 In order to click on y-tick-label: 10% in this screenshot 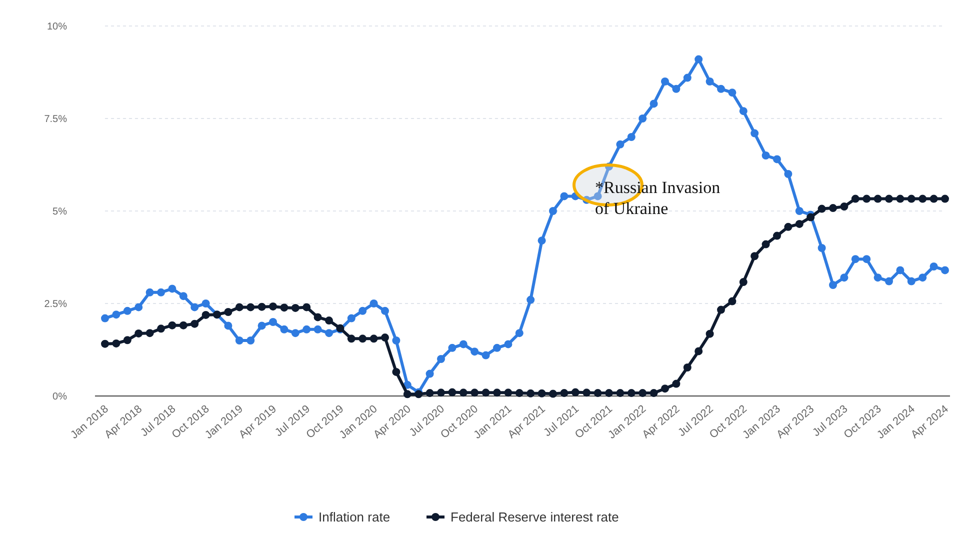, I will do `click(57, 27)`.